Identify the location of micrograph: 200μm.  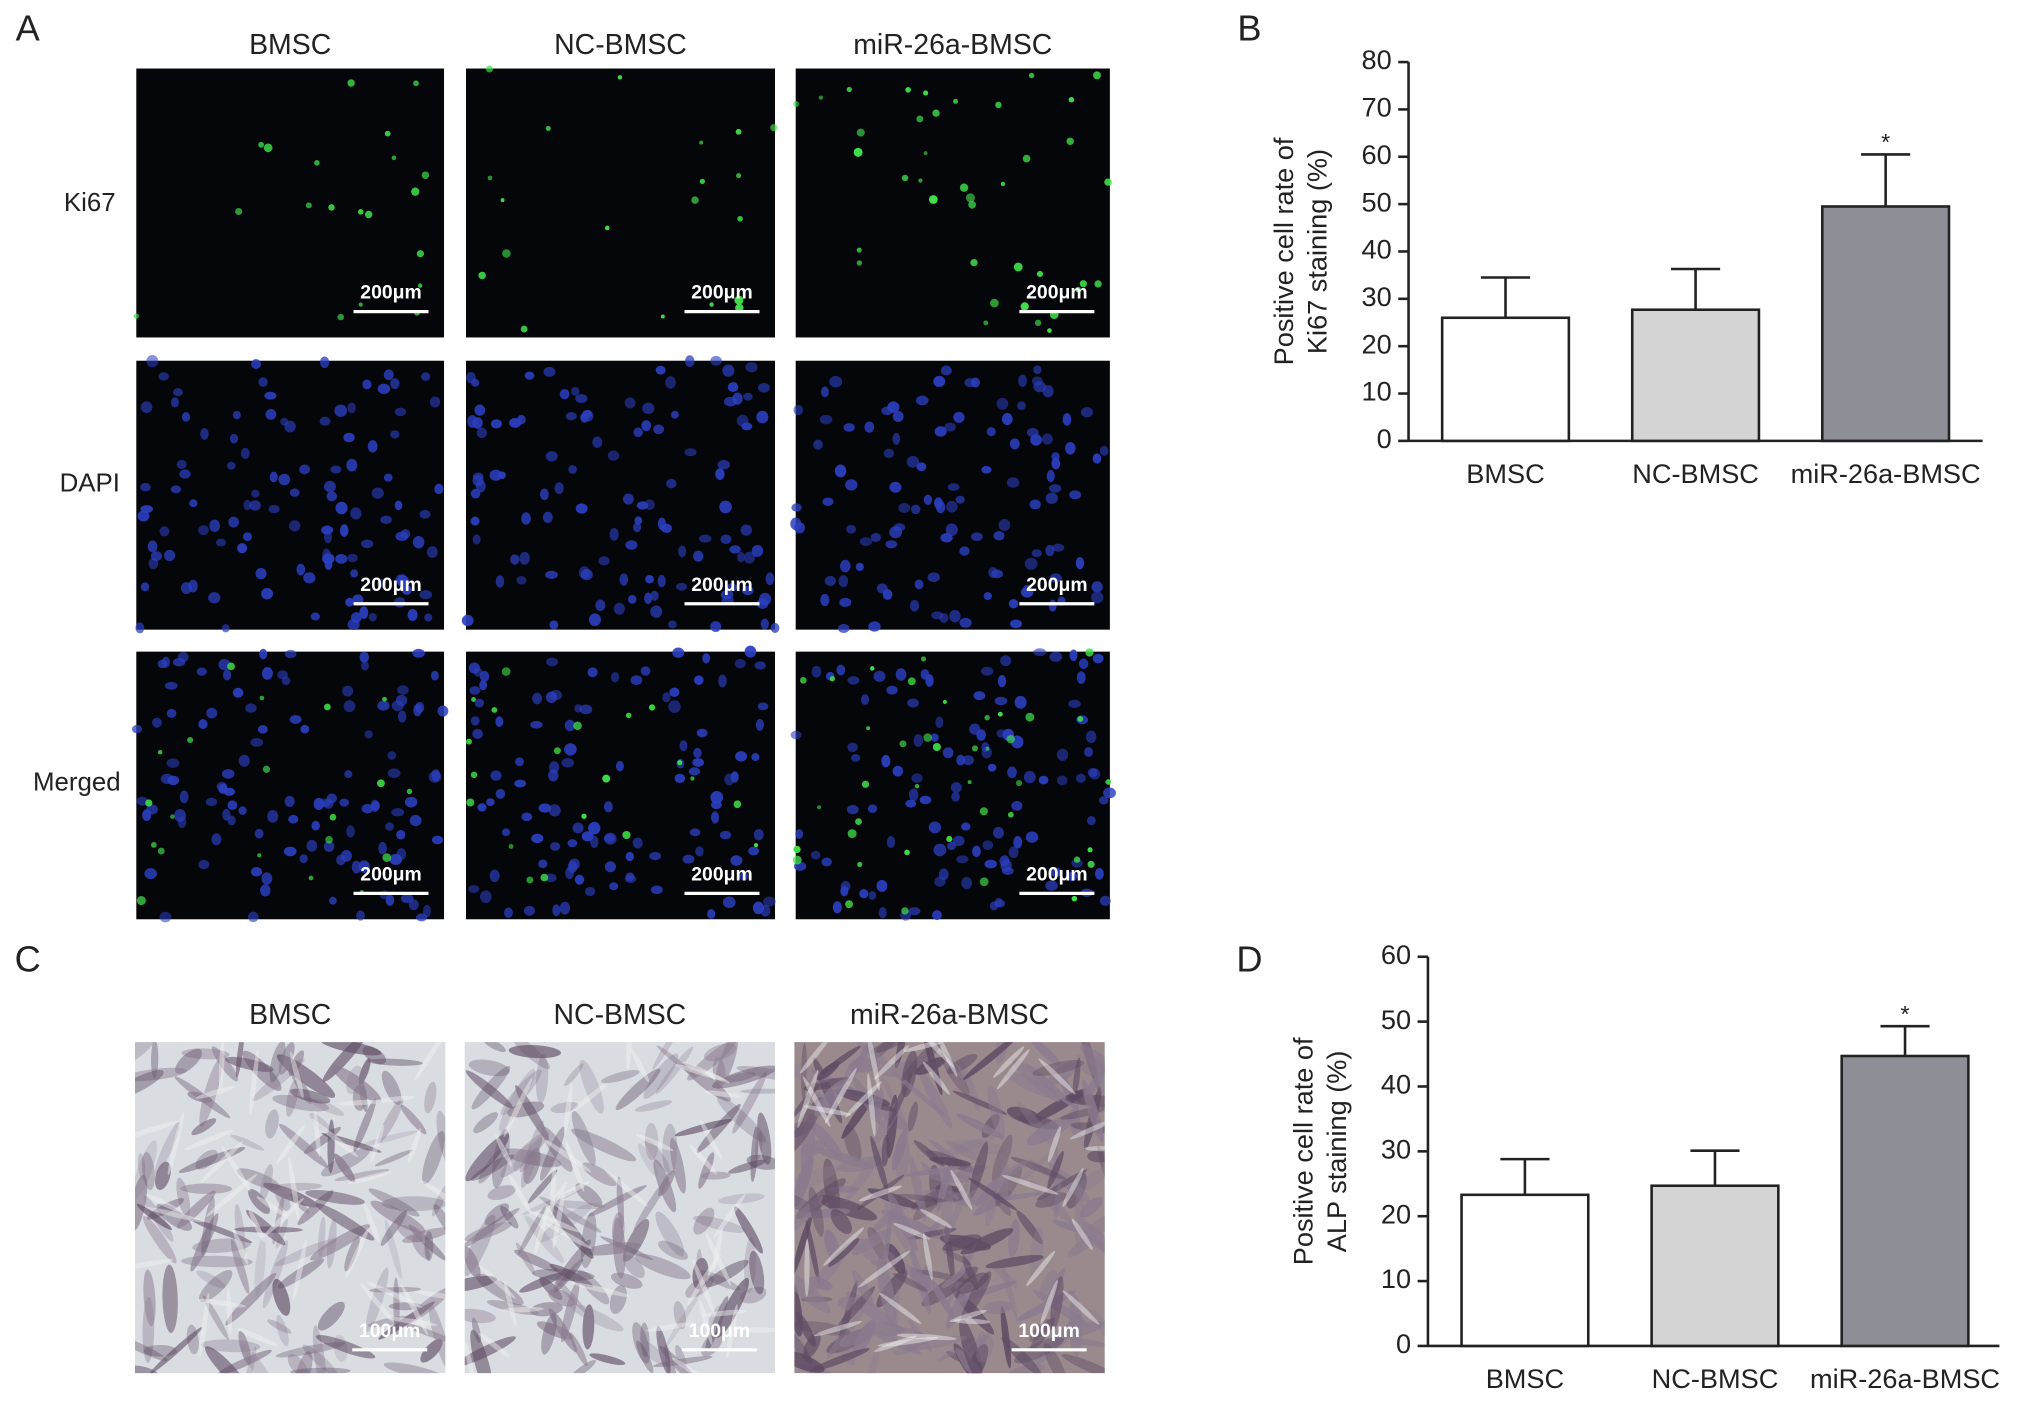
(290, 494).